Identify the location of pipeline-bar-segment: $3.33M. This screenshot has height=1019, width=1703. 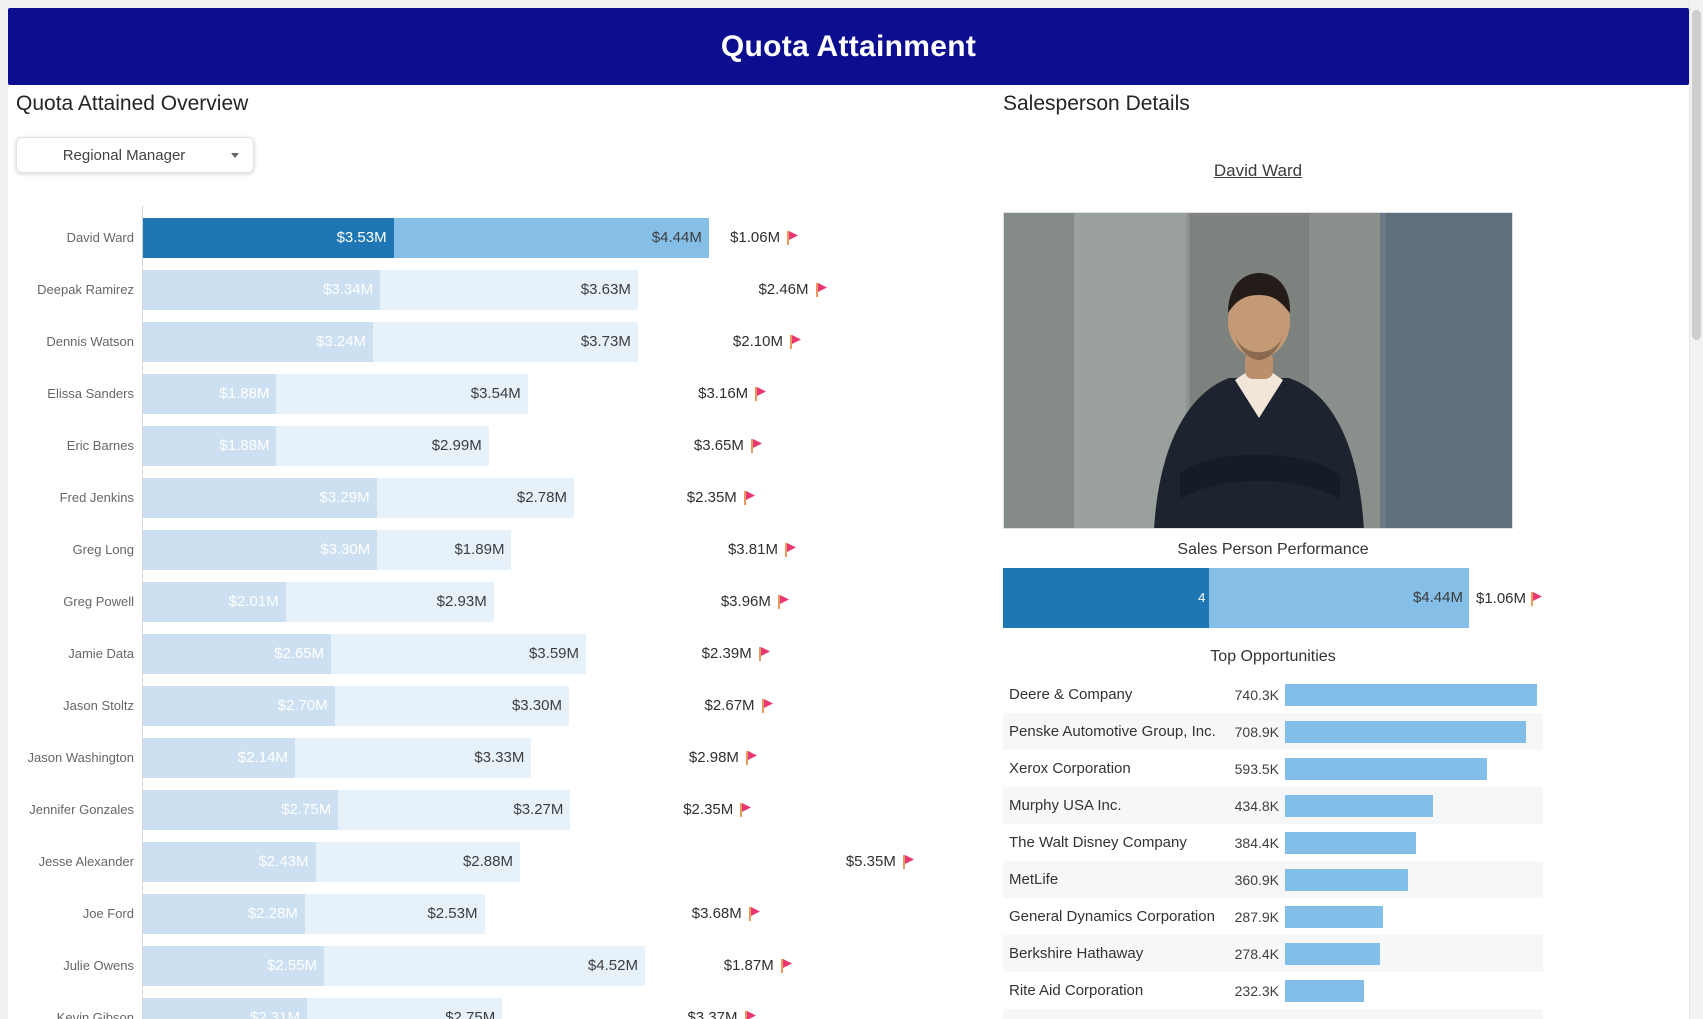
(413, 758).